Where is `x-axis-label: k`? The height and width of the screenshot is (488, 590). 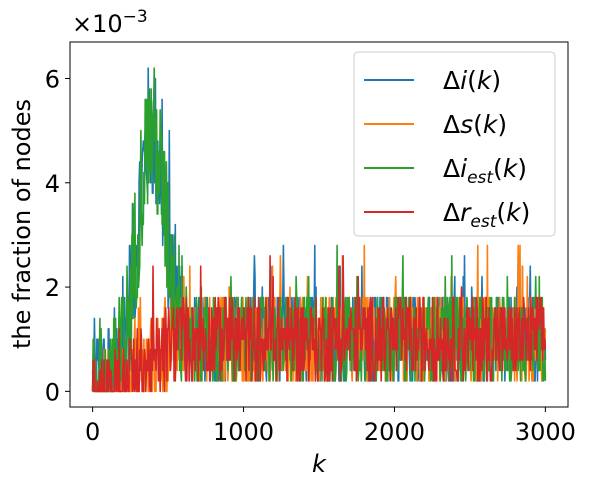
x-axis-label: k is located at coordinates (319, 464).